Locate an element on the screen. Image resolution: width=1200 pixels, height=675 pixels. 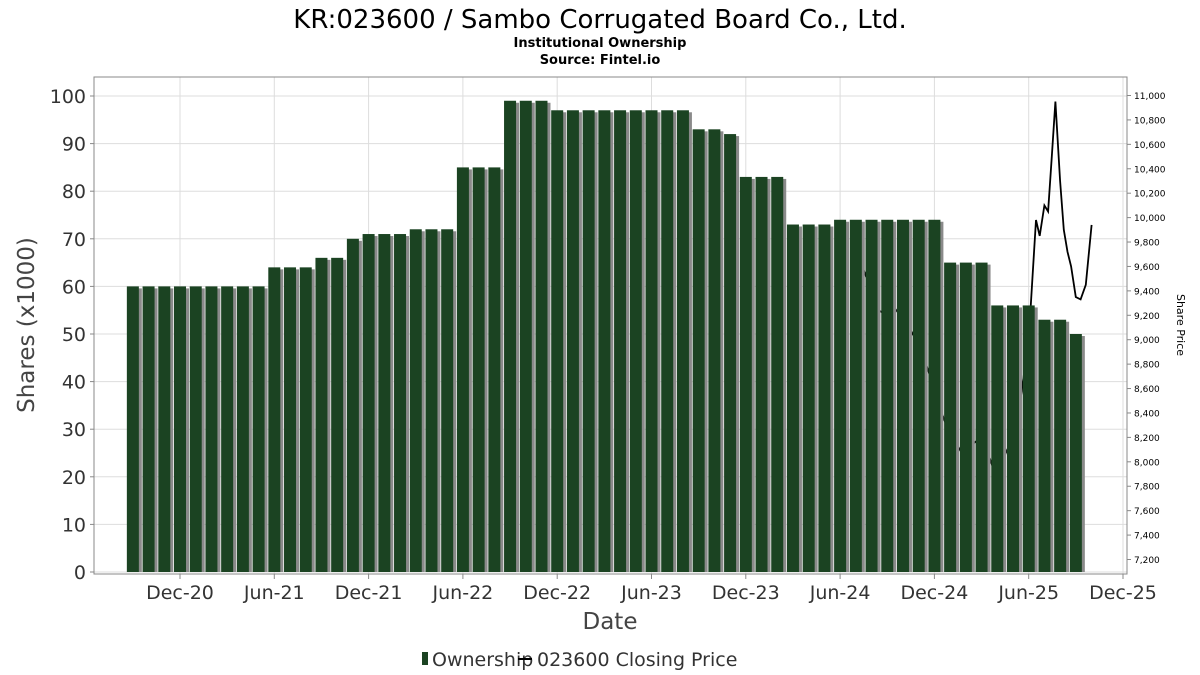
left-axis-ticks: 0 10 20 30 40 50 60 70 80 90 100 is located at coordinates (72, 335).